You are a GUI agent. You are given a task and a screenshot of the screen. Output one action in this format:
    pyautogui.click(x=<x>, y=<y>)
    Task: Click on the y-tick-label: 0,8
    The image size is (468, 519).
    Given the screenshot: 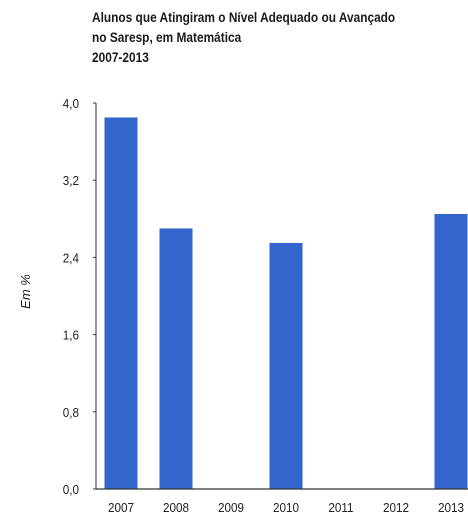 What is the action you would take?
    pyautogui.click(x=71, y=412)
    